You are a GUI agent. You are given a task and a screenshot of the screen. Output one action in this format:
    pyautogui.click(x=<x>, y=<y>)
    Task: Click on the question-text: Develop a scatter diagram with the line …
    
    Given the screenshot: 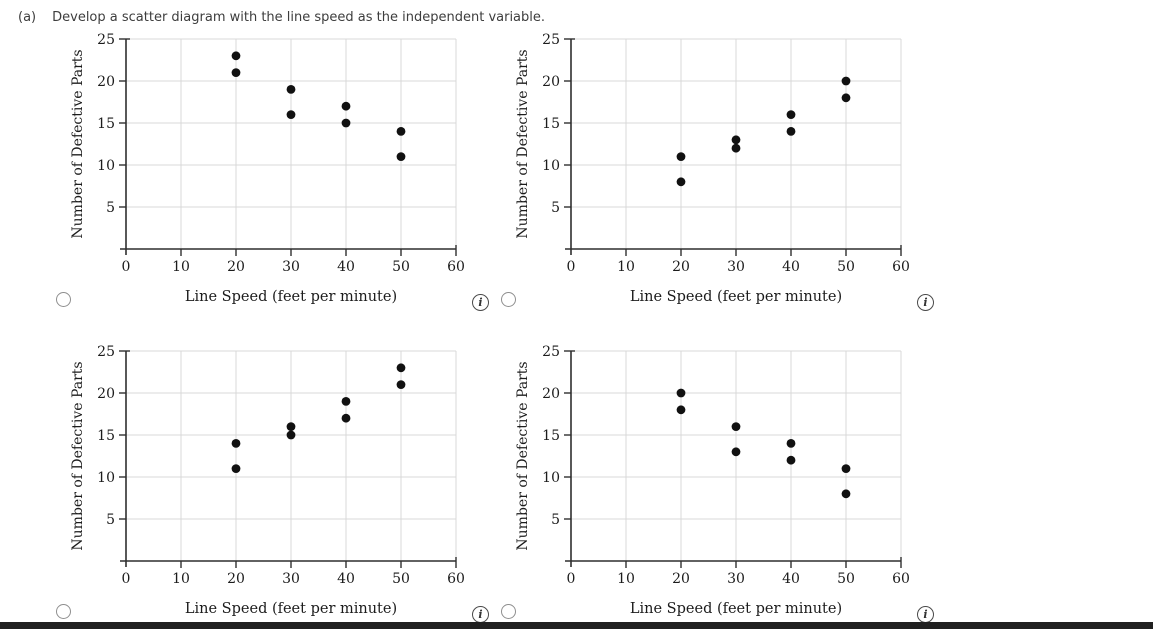 What is the action you would take?
    pyautogui.click(x=299, y=17)
    